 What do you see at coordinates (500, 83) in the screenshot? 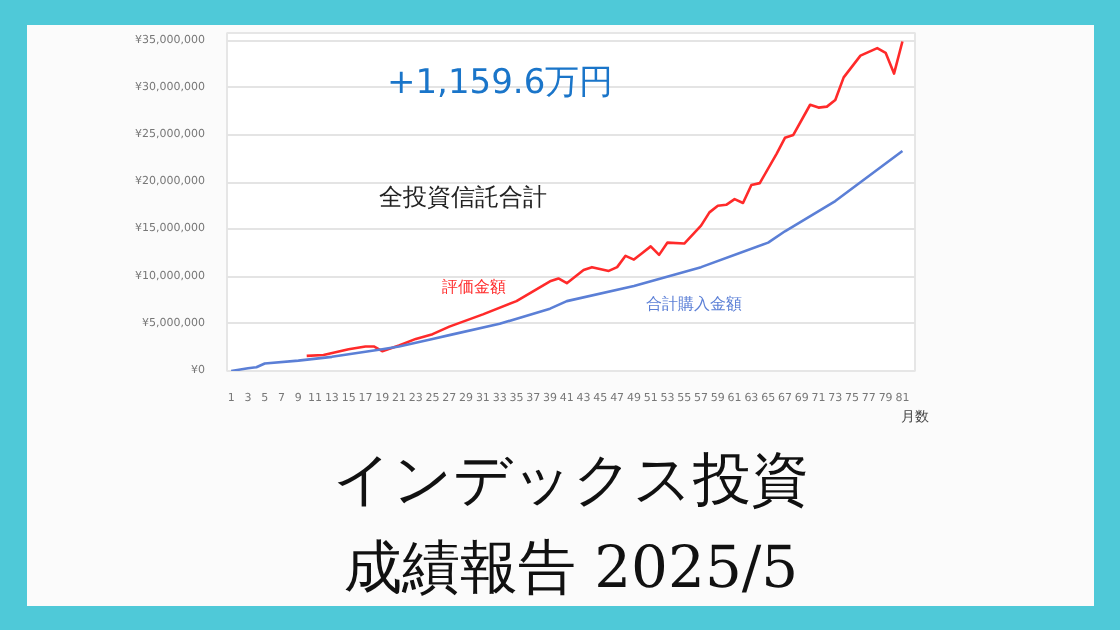
I see `annotation: +1,159.6万円` at bounding box center [500, 83].